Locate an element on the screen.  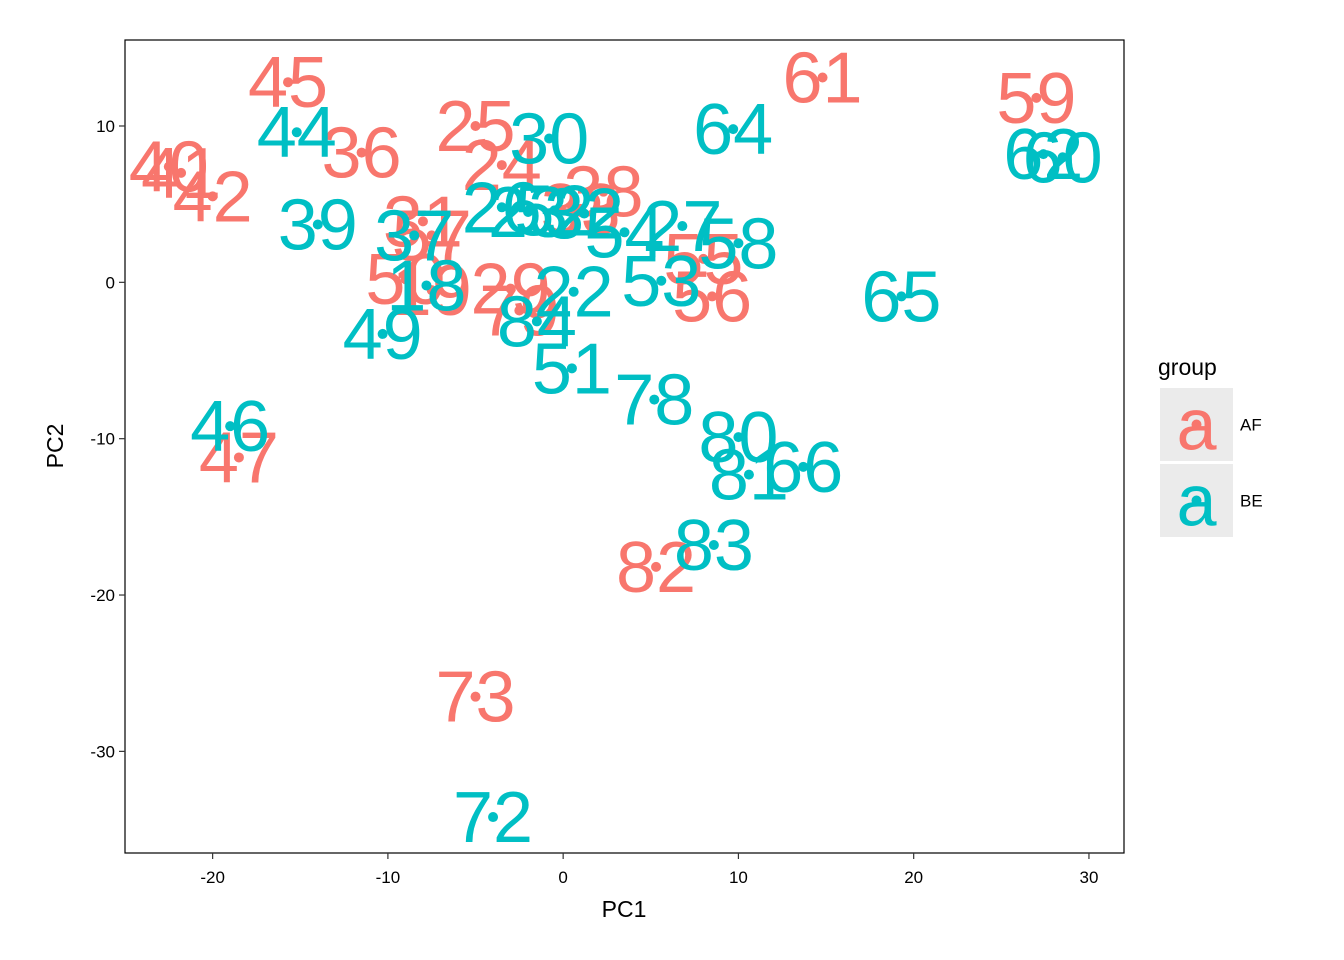
point-label-af: 45 is located at coordinates (288, 83).